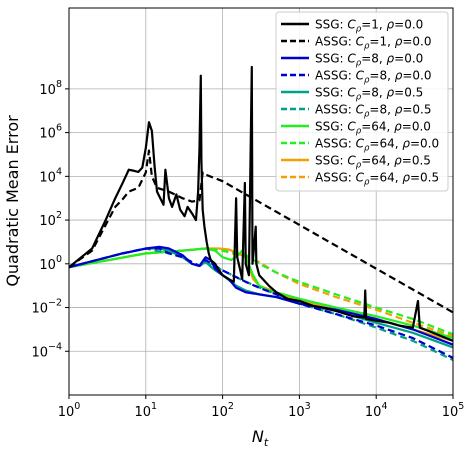  I want to click on x-tick-label: 10¹, so click(146, 410).